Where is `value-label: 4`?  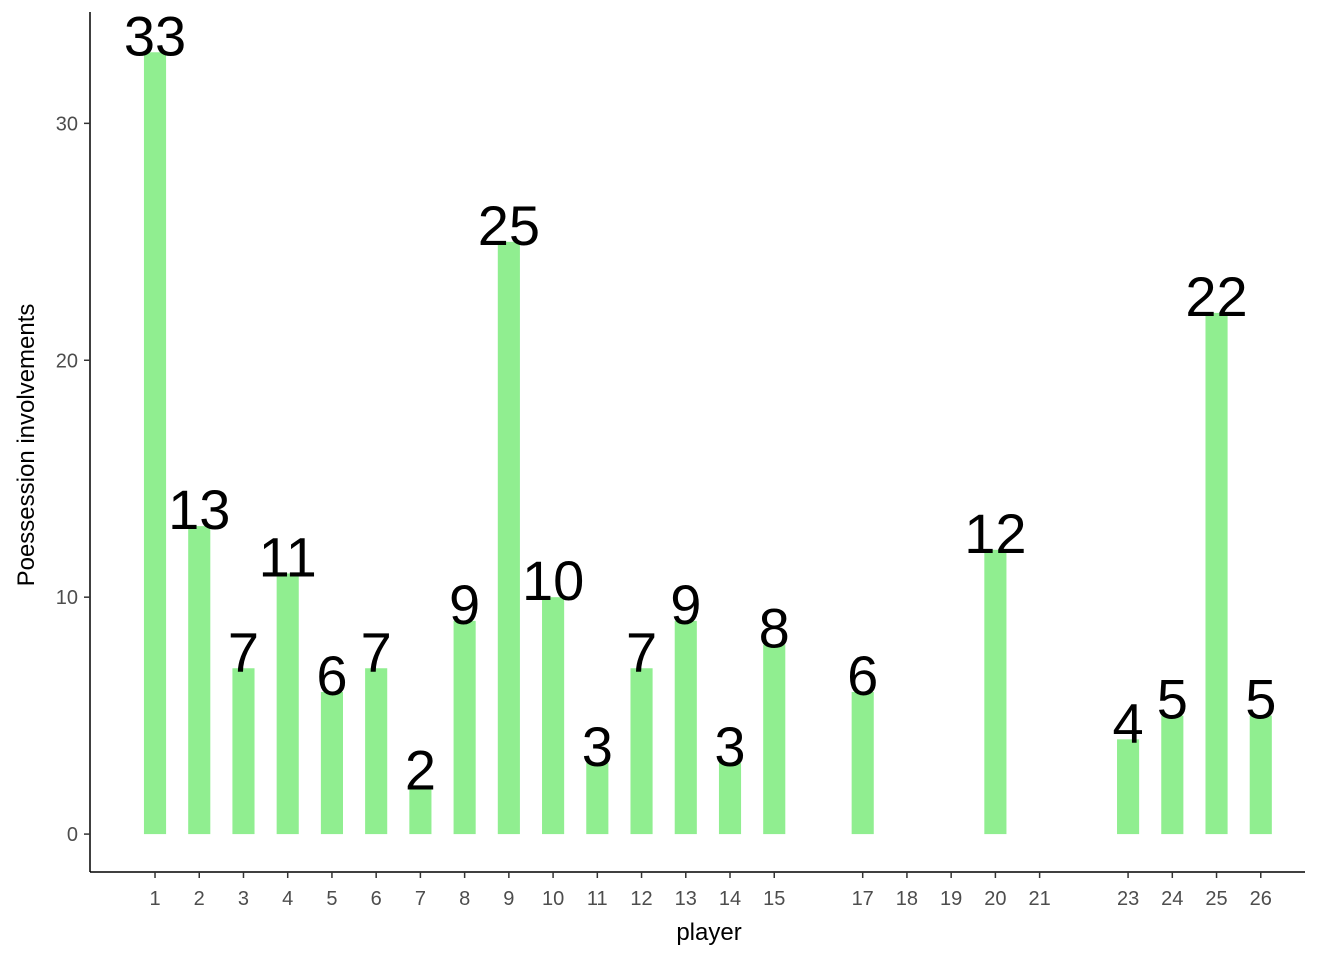 value-label: 4 is located at coordinates (1128, 722).